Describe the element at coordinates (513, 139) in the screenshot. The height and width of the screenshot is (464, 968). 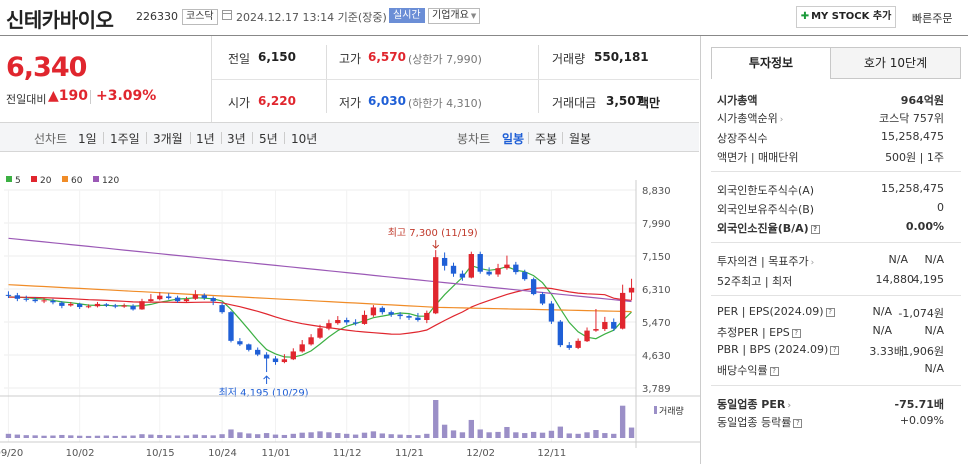
I see `tab-candle-daily: 일봉` at that location.